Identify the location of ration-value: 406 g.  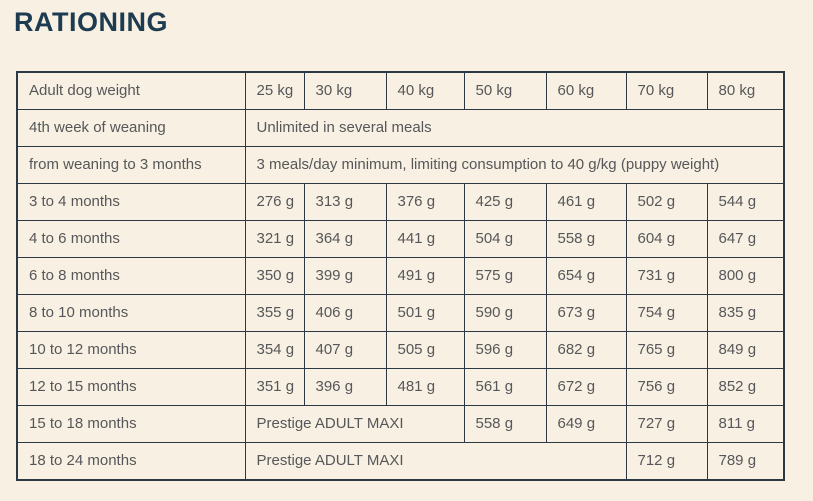
(345, 313).